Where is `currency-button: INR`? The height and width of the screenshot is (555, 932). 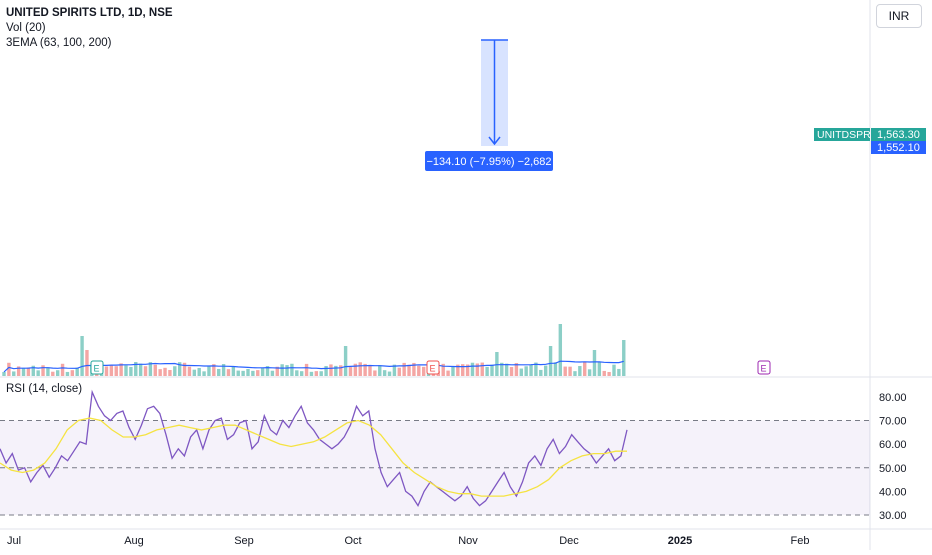 currency-button: INR is located at coordinates (899, 16).